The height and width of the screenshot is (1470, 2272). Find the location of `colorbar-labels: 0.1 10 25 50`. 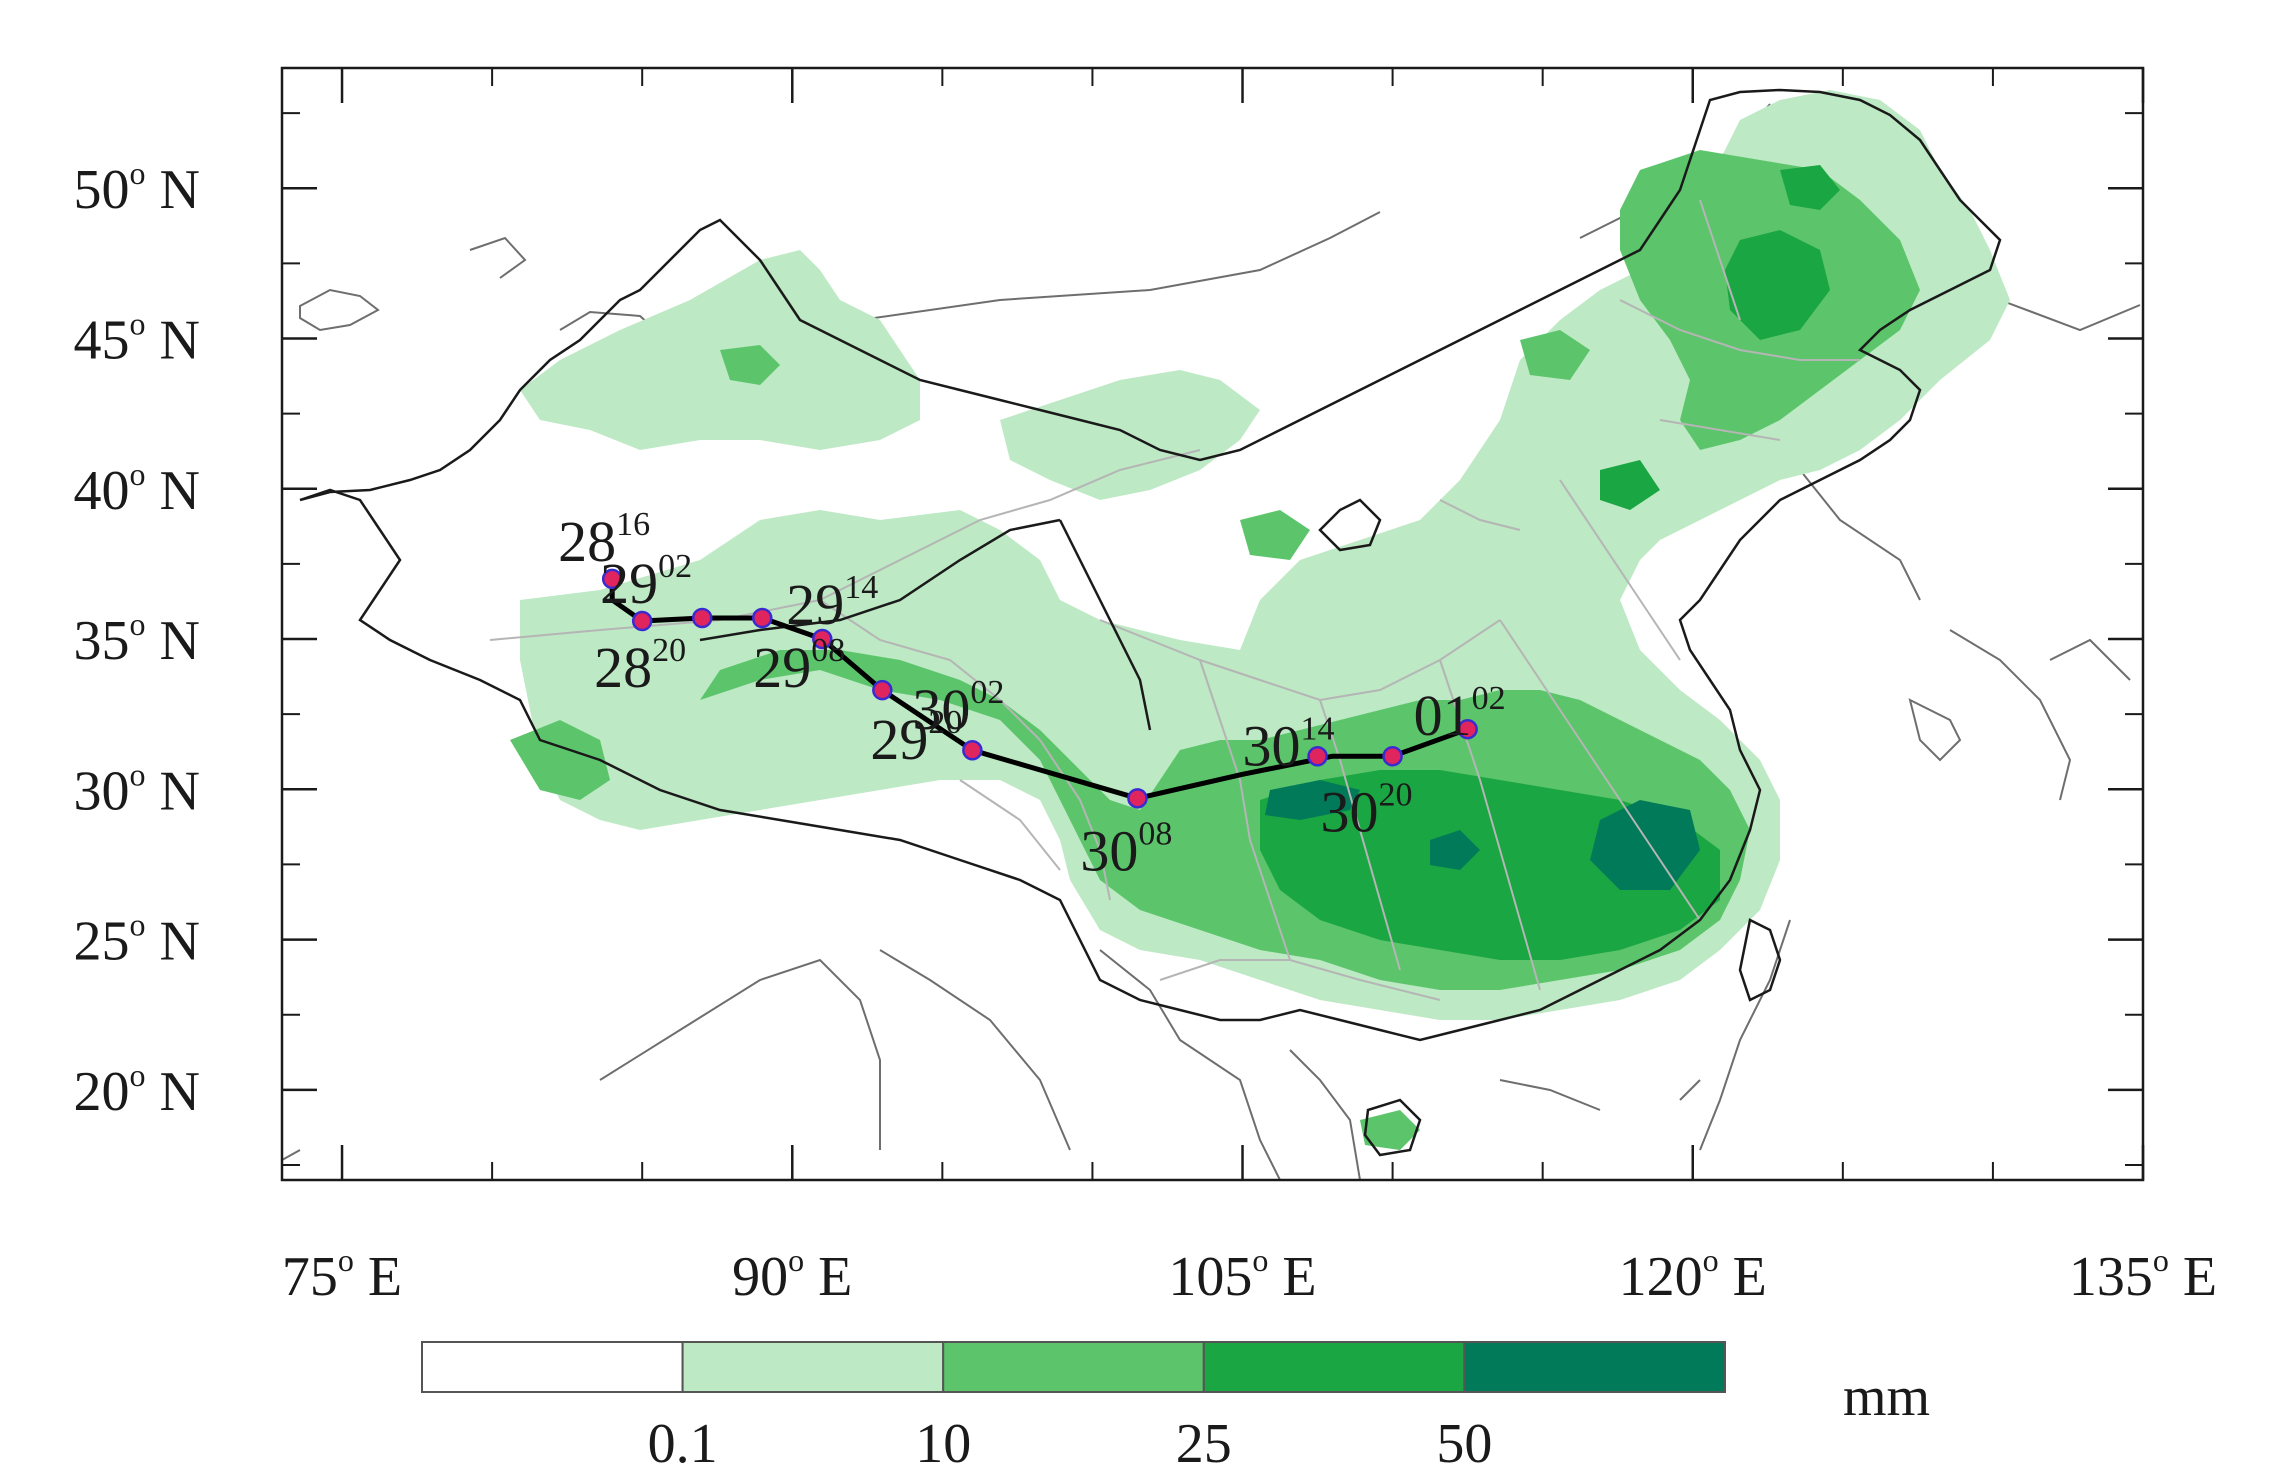

colorbar-labels: 0.1 10 25 50 is located at coordinates (1070, 1441).